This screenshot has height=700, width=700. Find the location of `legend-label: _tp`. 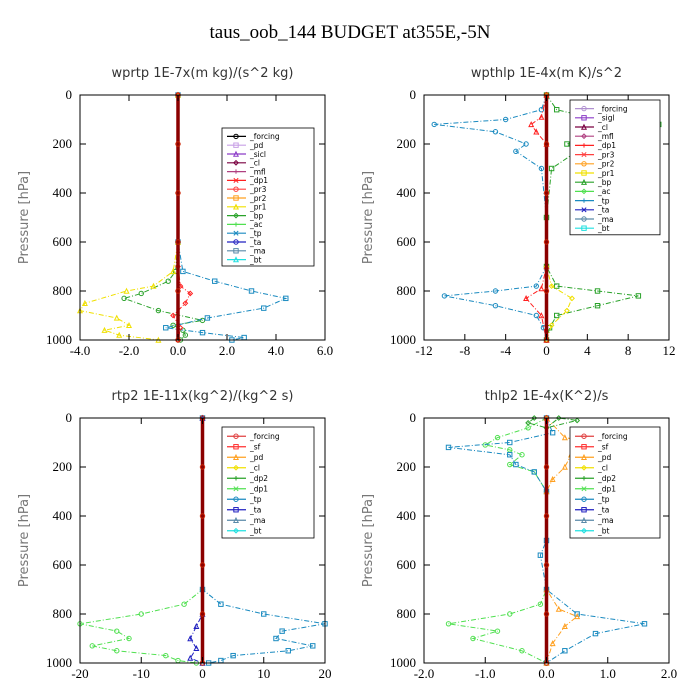

legend-label: _tp is located at coordinates (255, 233).